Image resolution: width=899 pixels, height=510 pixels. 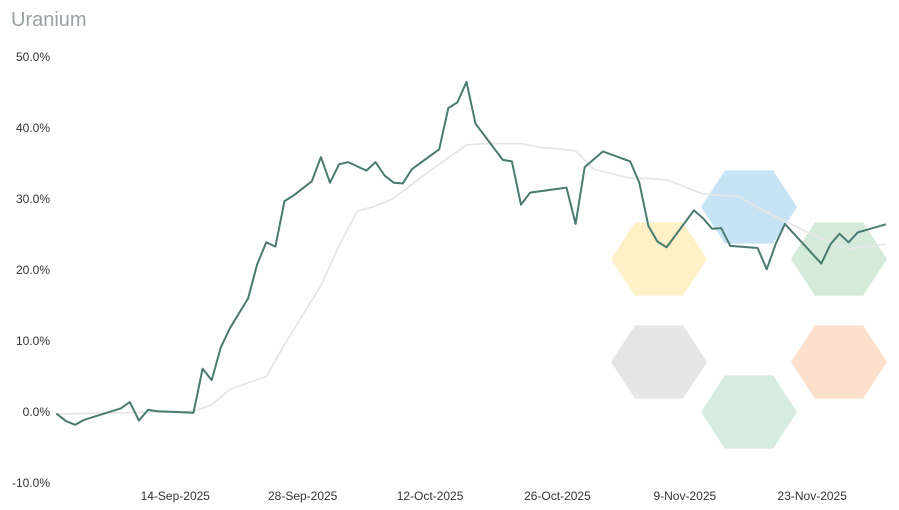 What do you see at coordinates (303, 496) in the screenshot?
I see `x-tick-label: 28-Sep-2025` at bounding box center [303, 496].